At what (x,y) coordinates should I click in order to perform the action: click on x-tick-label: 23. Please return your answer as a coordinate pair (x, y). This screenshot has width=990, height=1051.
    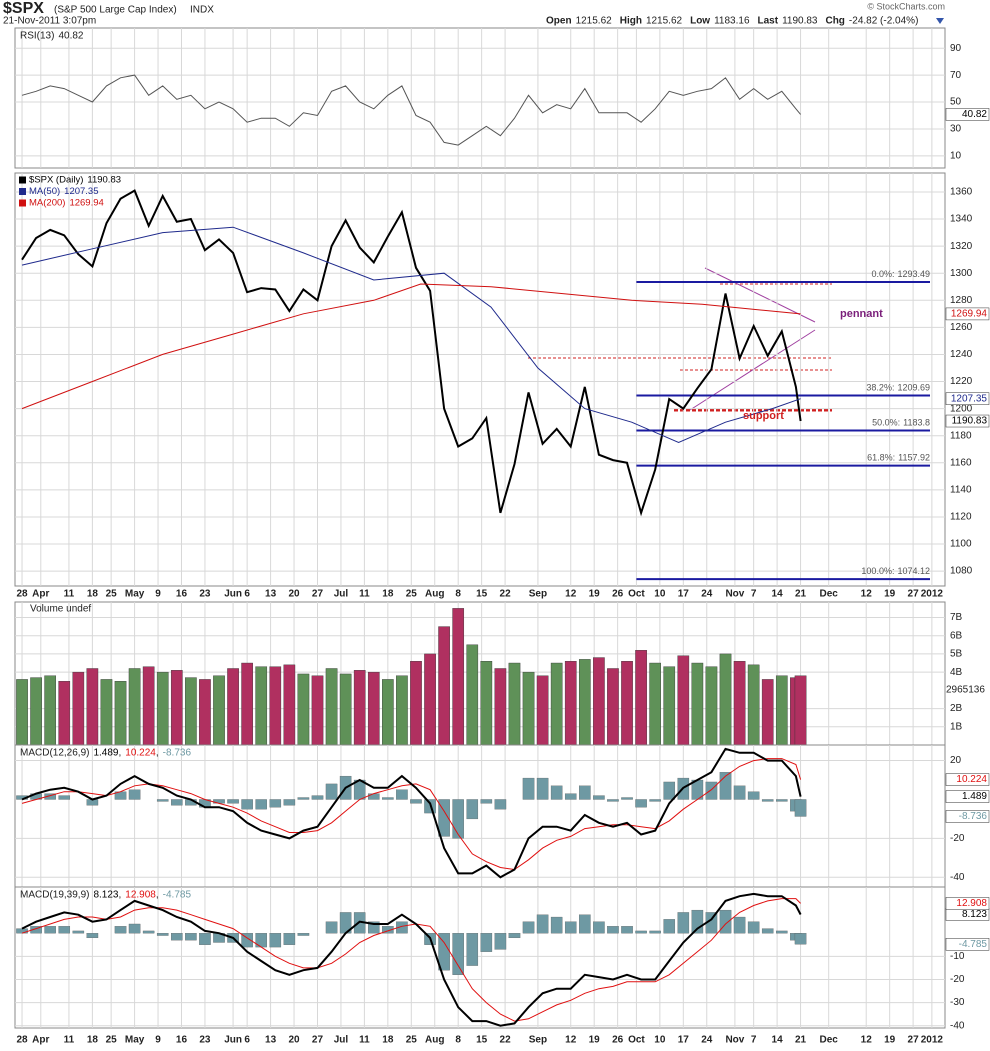
    Looking at the image, I should click on (205, 1040).